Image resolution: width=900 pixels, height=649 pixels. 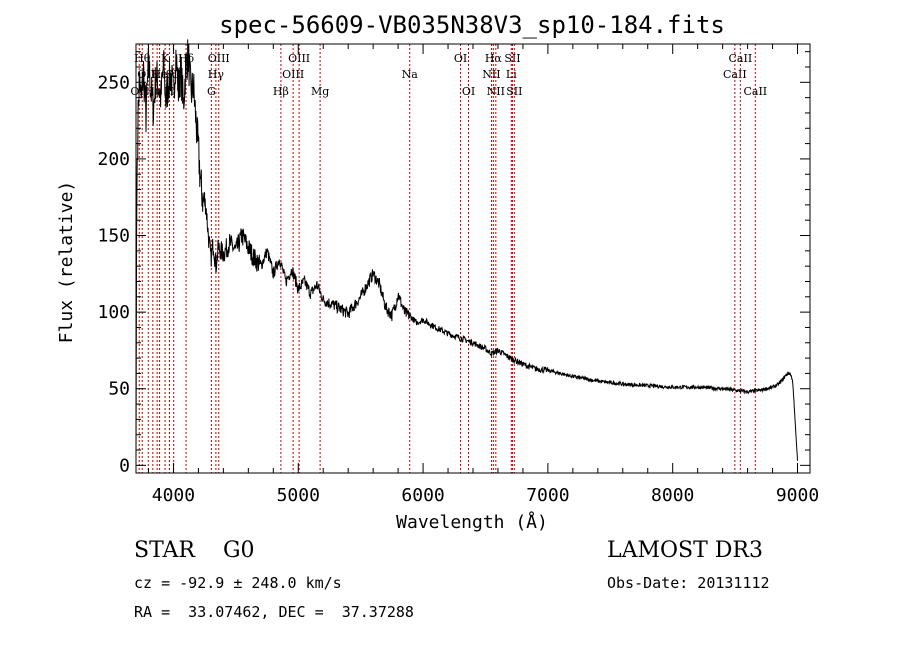 I want to click on x-tick-label: 7000, so click(x=547, y=495).